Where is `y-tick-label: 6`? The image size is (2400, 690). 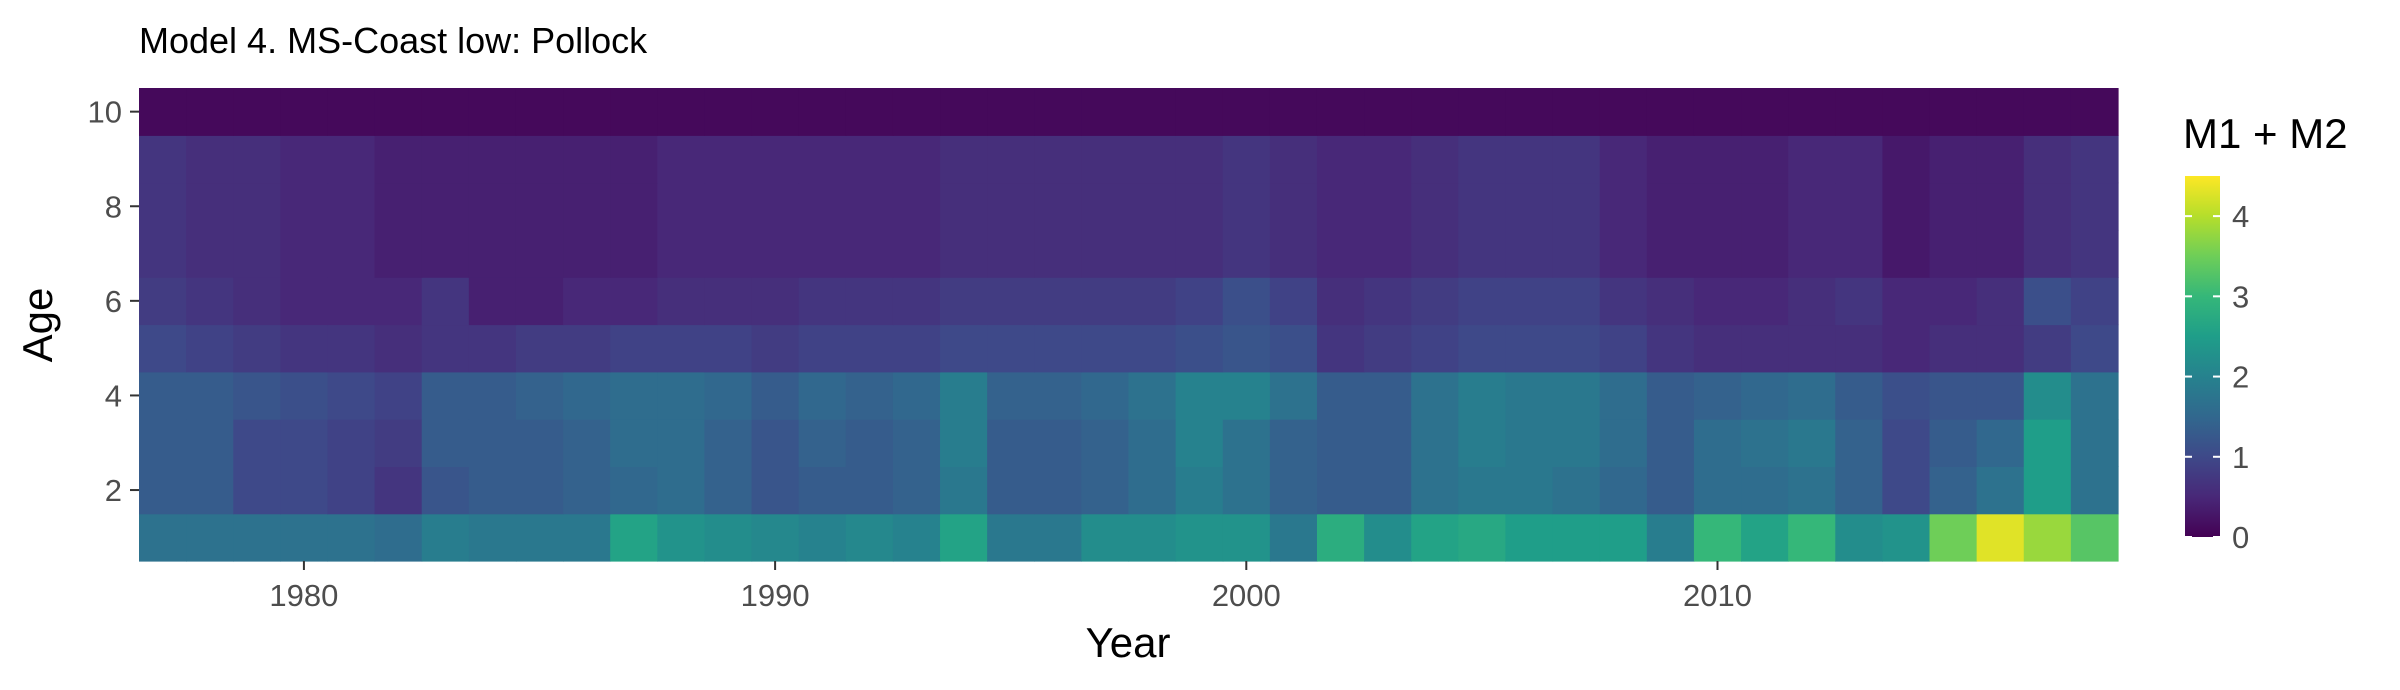
y-tick-label: 6 is located at coordinates (113, 301).